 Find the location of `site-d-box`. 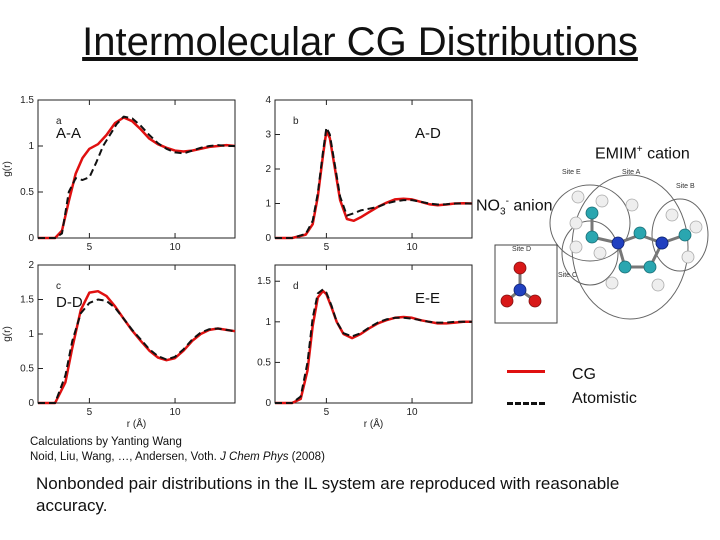

site-d-box is located at coordinates (526, 284).